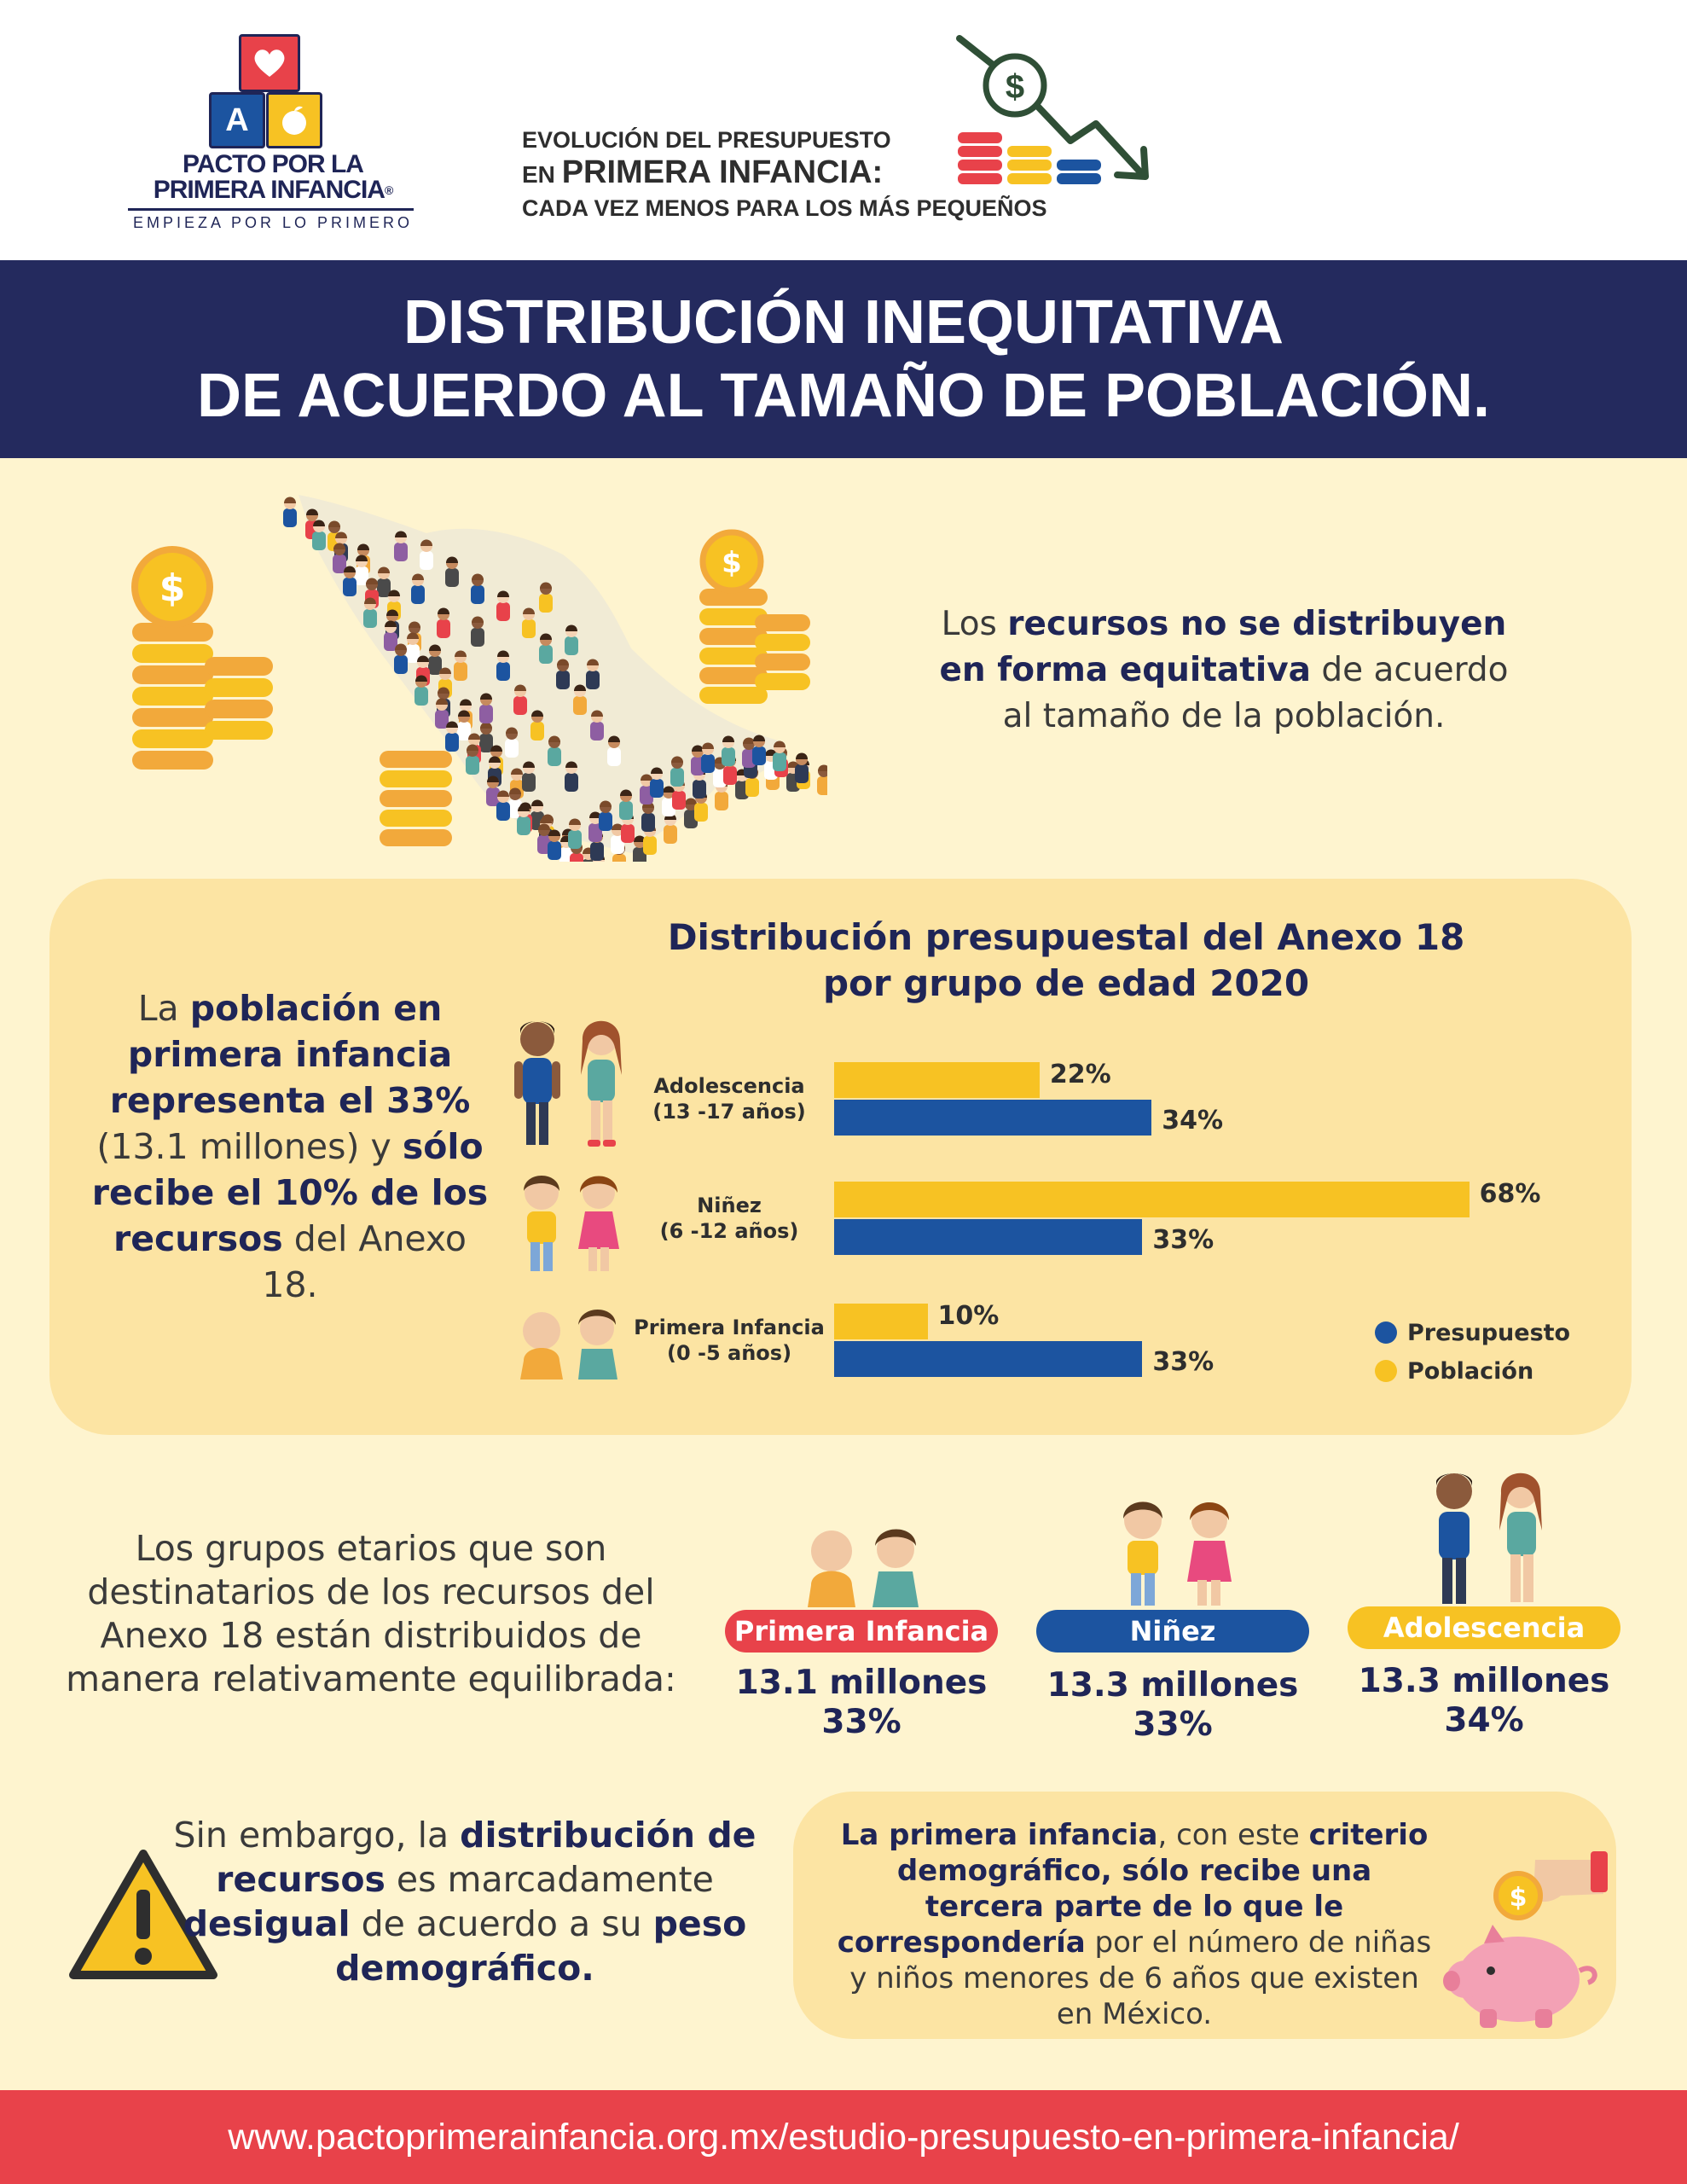 The image size is (1687, 2184). I want to click on category-range: (0 -5 años), so click(729, 1353).